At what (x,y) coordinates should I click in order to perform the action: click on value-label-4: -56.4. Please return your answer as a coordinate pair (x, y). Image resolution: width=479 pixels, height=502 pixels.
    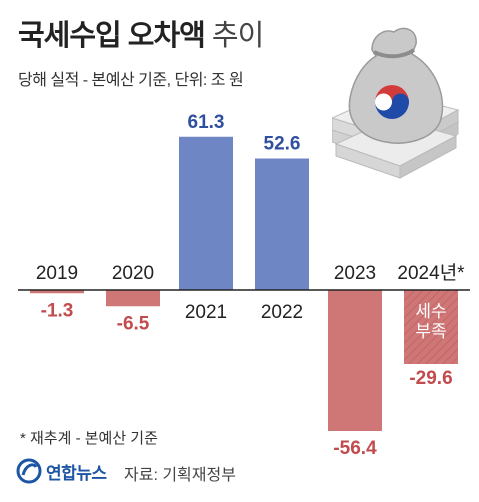
    Looking at the image, I should click on (355, 448).